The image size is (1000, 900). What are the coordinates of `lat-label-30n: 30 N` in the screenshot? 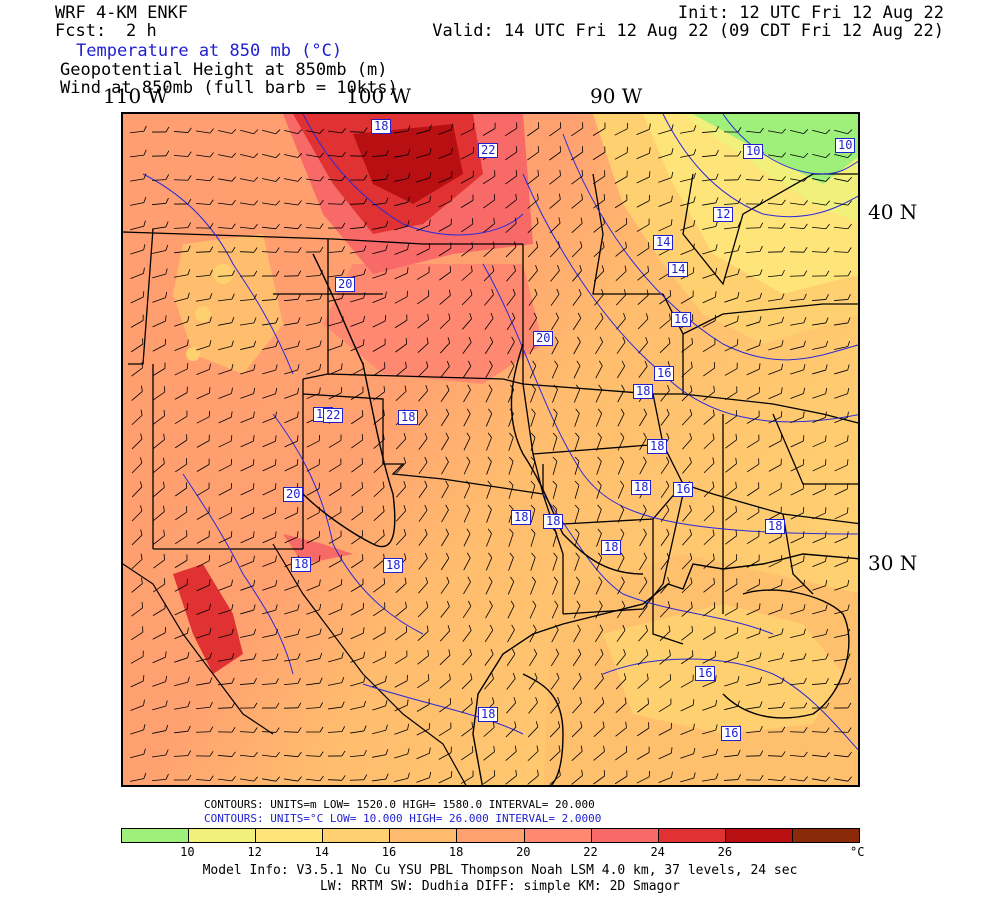 It's located at (893, 563).